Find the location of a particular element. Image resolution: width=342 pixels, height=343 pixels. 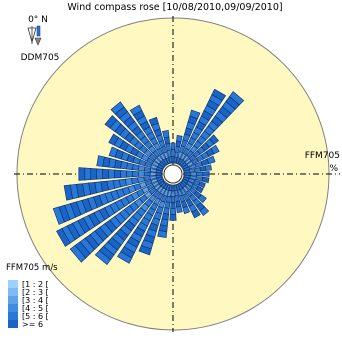

sector-20-spike is located at coordinates (188, 137).